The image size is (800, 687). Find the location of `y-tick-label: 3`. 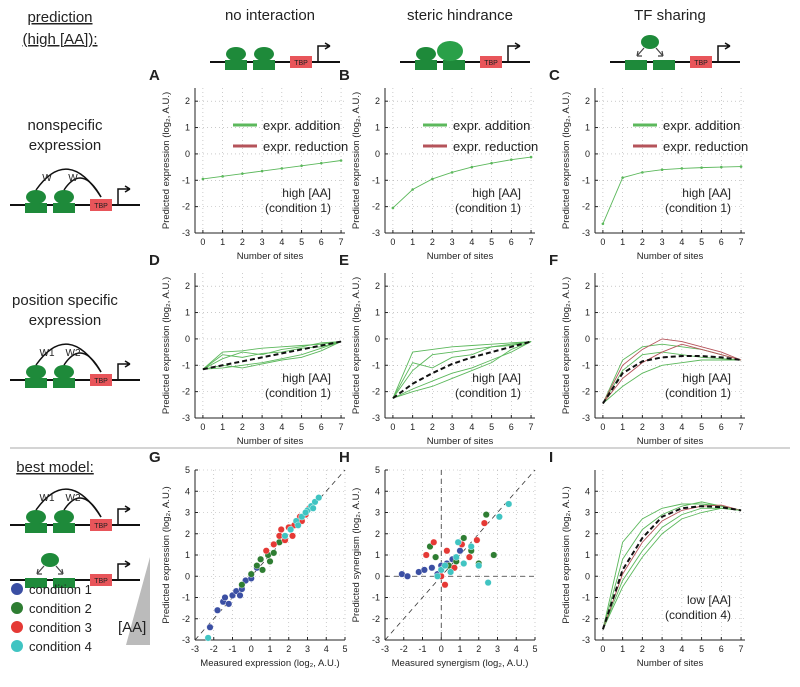

y-tick-label: 3 is located at coordinates (377, 513).